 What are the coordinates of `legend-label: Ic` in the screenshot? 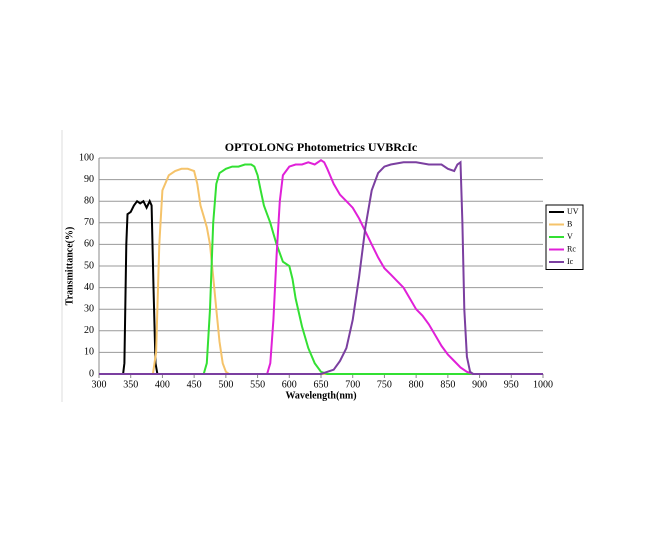 It's located at (570, 261).